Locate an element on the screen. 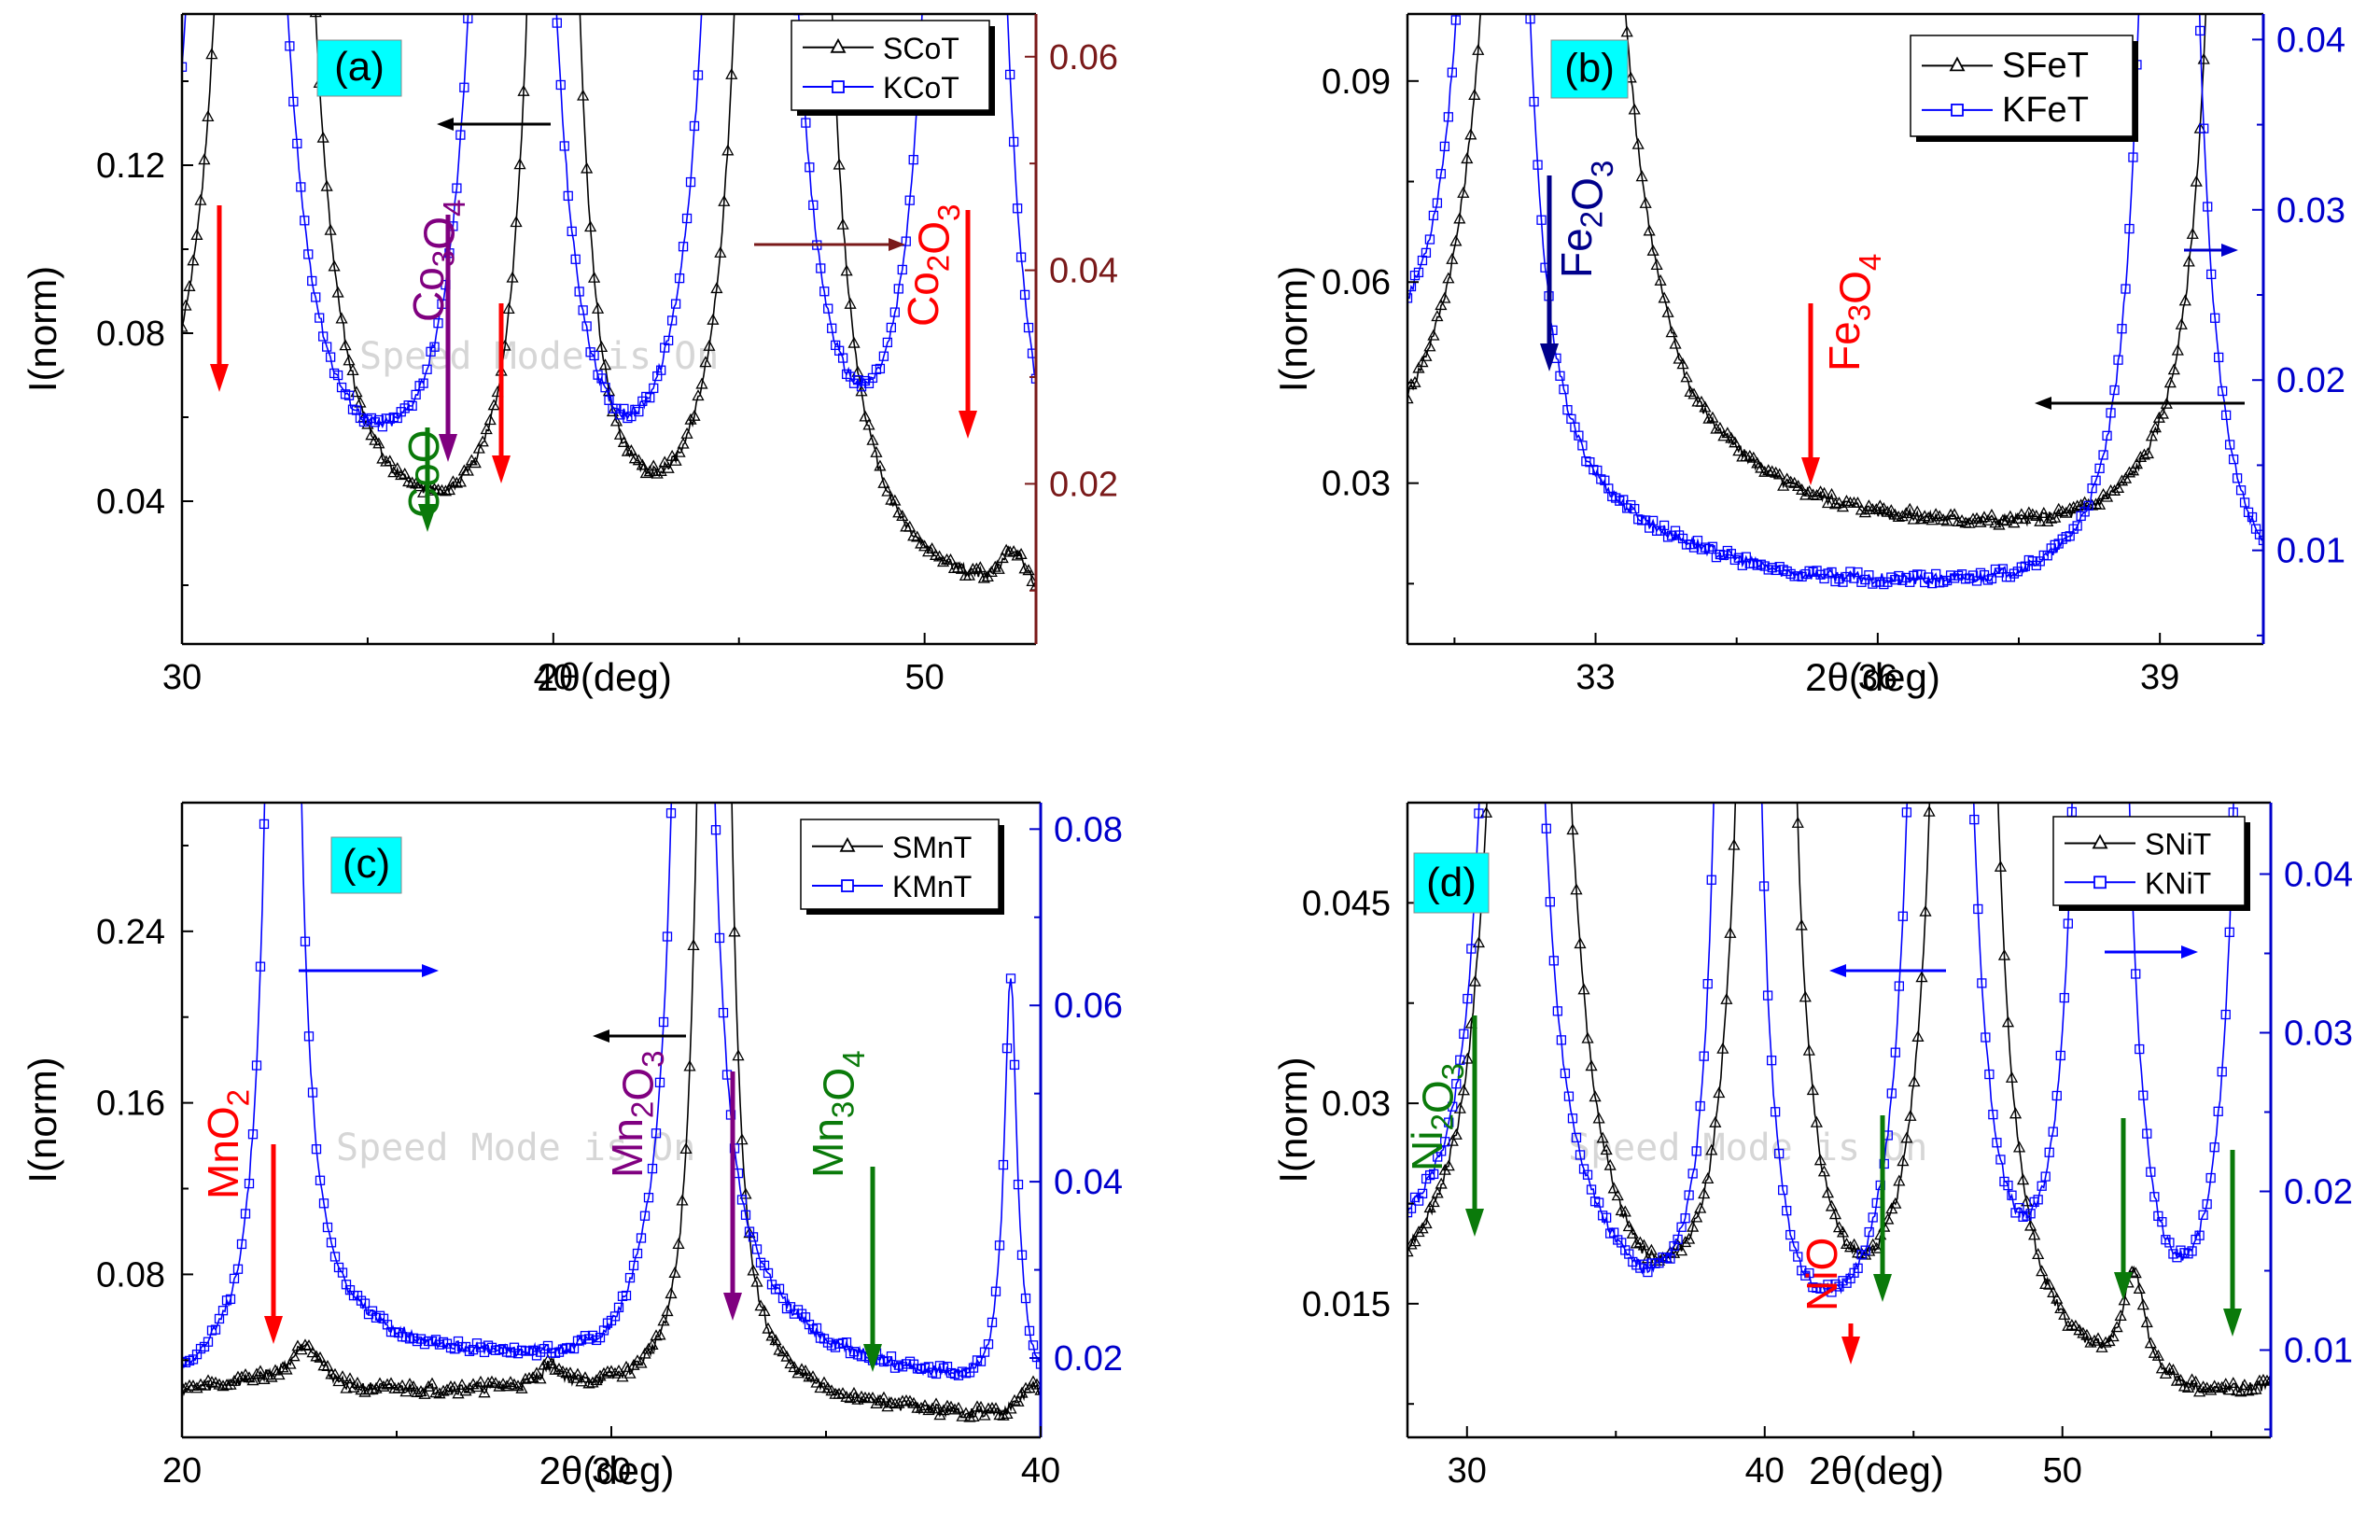  y2-tick-label: 0.02 is located at coordinates (1083, 485).